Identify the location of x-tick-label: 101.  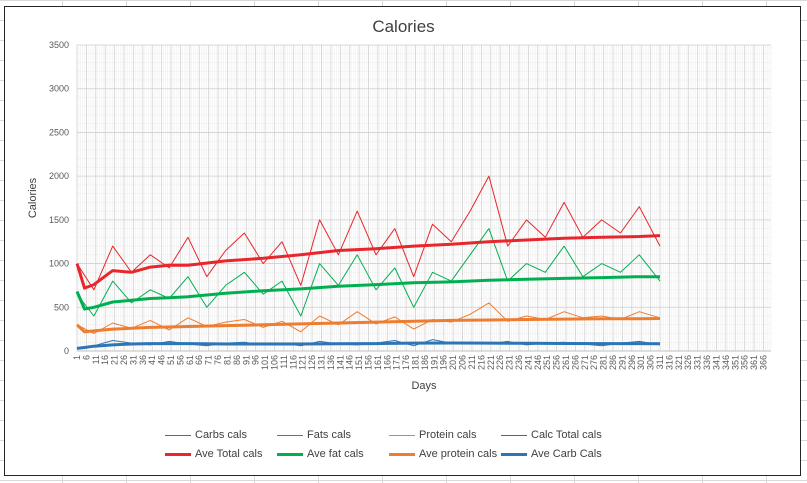
(265, 362).